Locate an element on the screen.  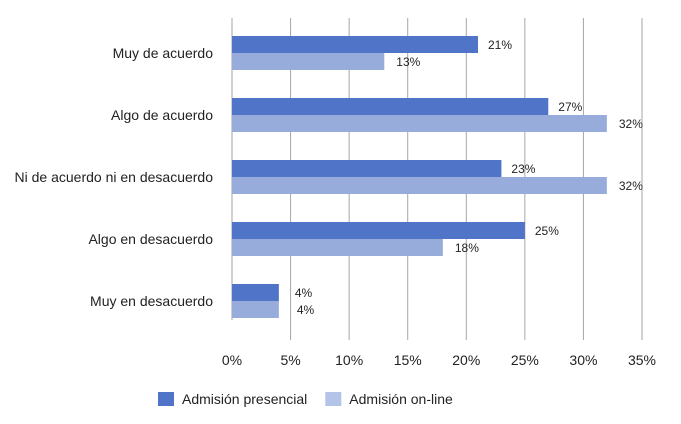
category-label: Ni de acuerdo ni en desacuerdo is located at coordinates (114, 177).